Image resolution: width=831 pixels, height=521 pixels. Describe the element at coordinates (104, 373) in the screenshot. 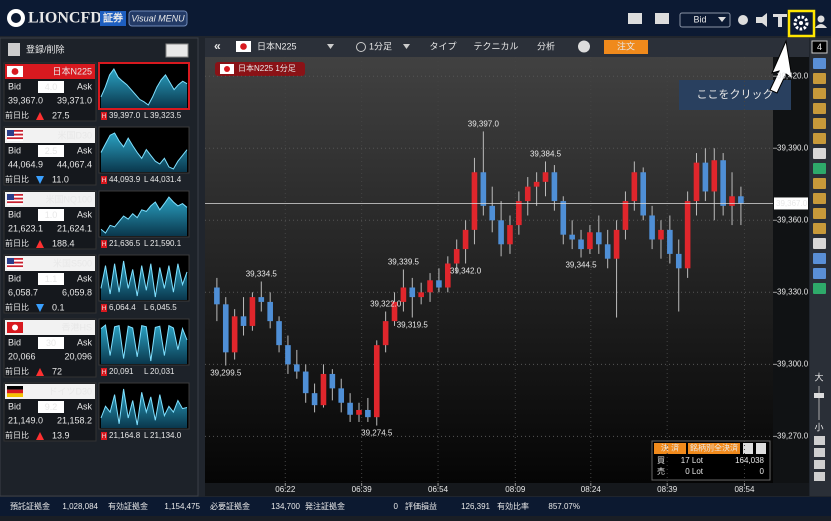

I see `high-label: H` at that location.